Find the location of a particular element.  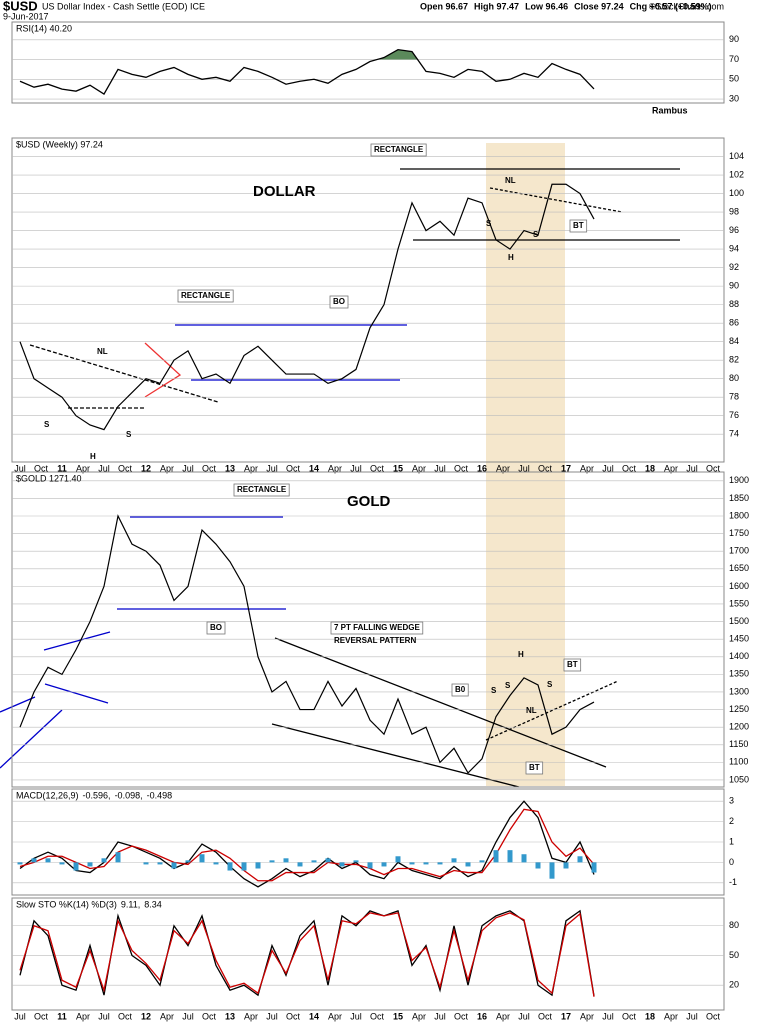

x-tick-label: 15 is located at coordinates (398, 1016).